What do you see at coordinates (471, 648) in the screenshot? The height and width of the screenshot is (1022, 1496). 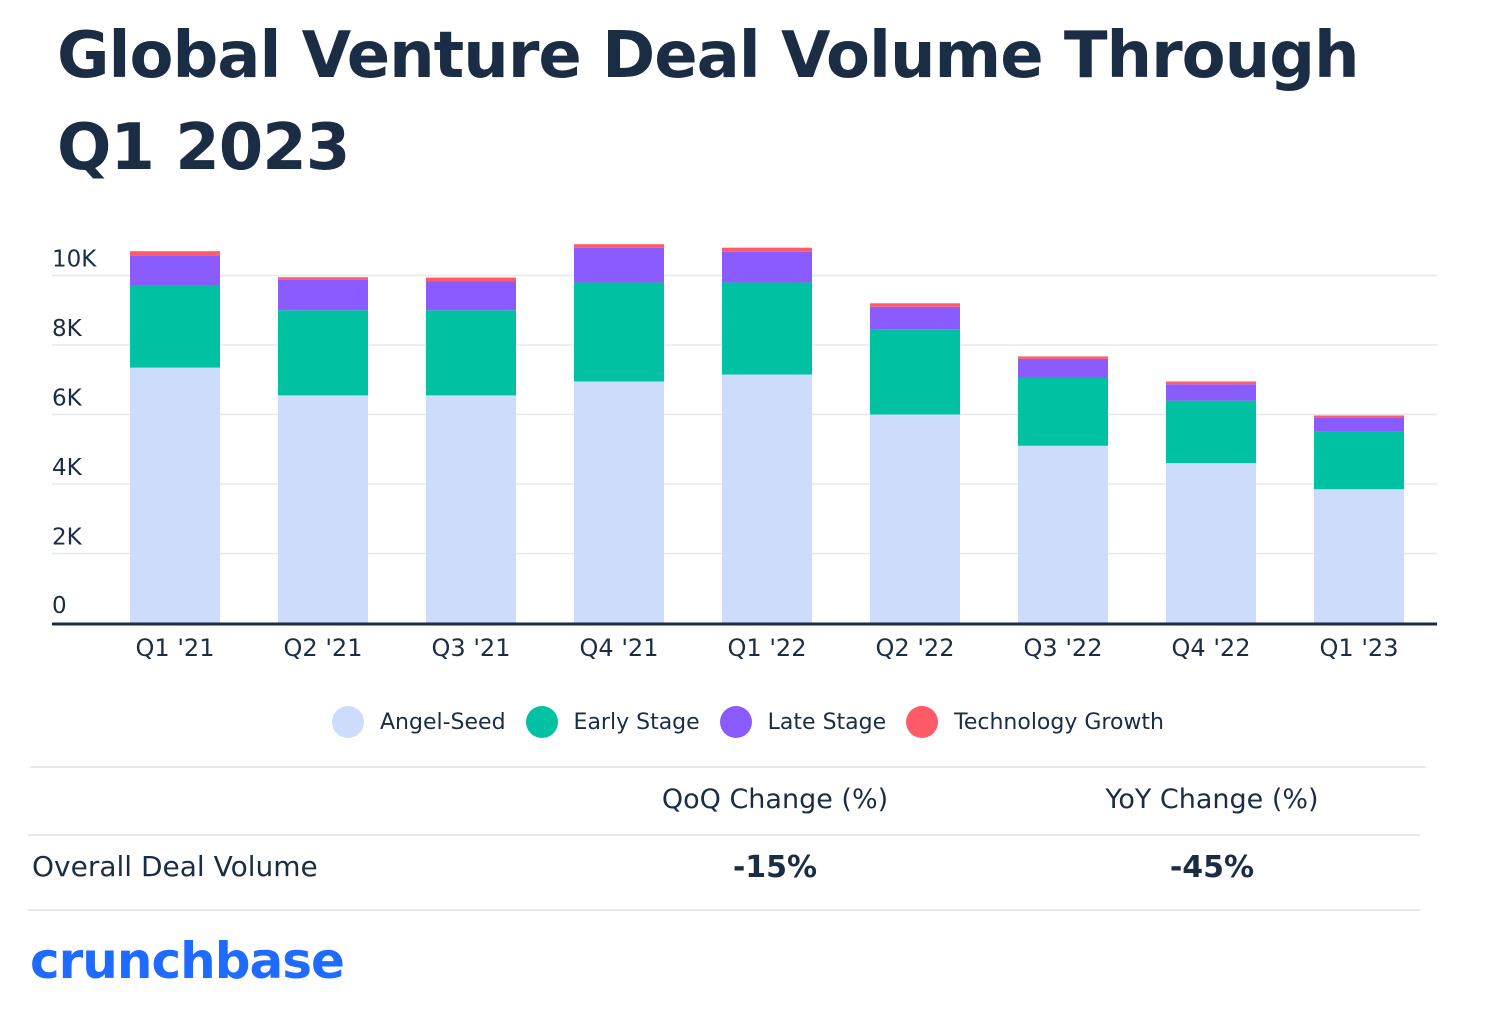 I see `x-tick-label: Q3 '21` at bounding box center [471, 648].